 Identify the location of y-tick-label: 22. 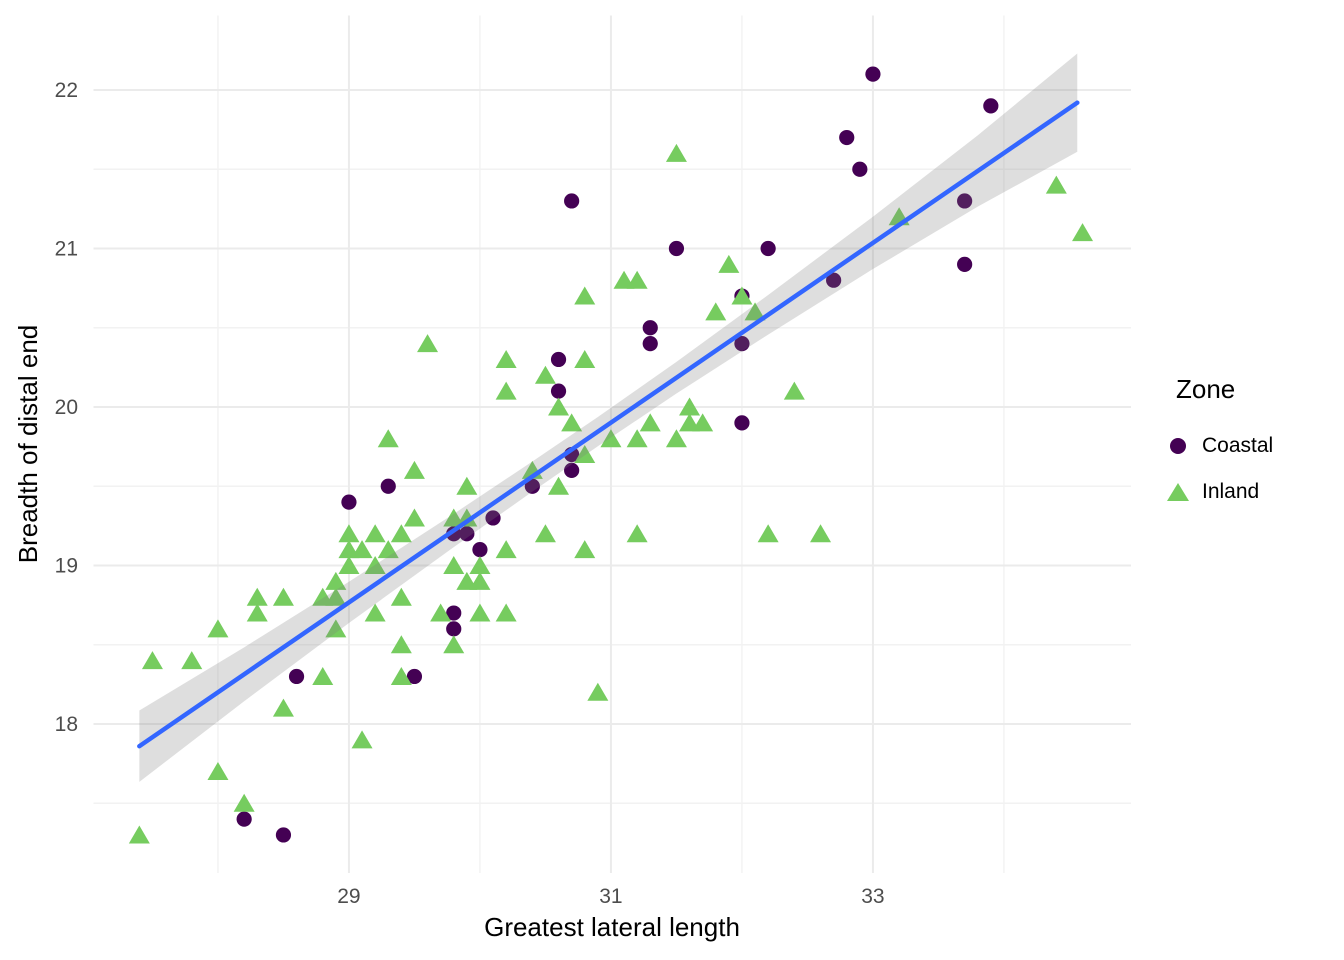
(66, 90).